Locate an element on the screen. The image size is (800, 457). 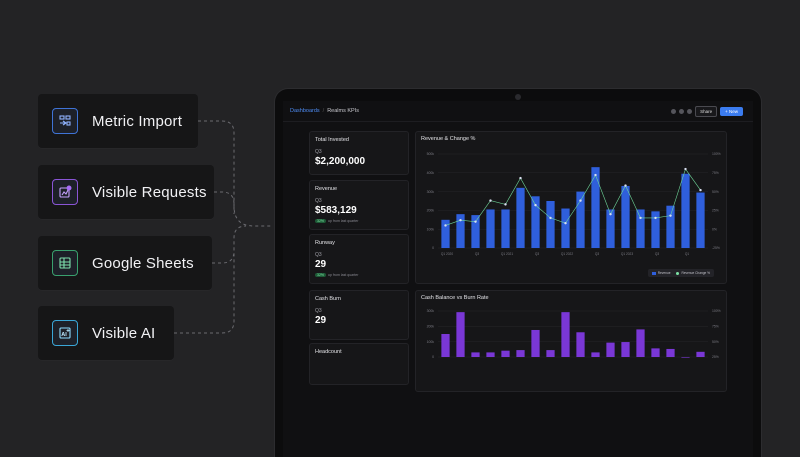
ai-icon: AI is located at coordinates (65, 333).